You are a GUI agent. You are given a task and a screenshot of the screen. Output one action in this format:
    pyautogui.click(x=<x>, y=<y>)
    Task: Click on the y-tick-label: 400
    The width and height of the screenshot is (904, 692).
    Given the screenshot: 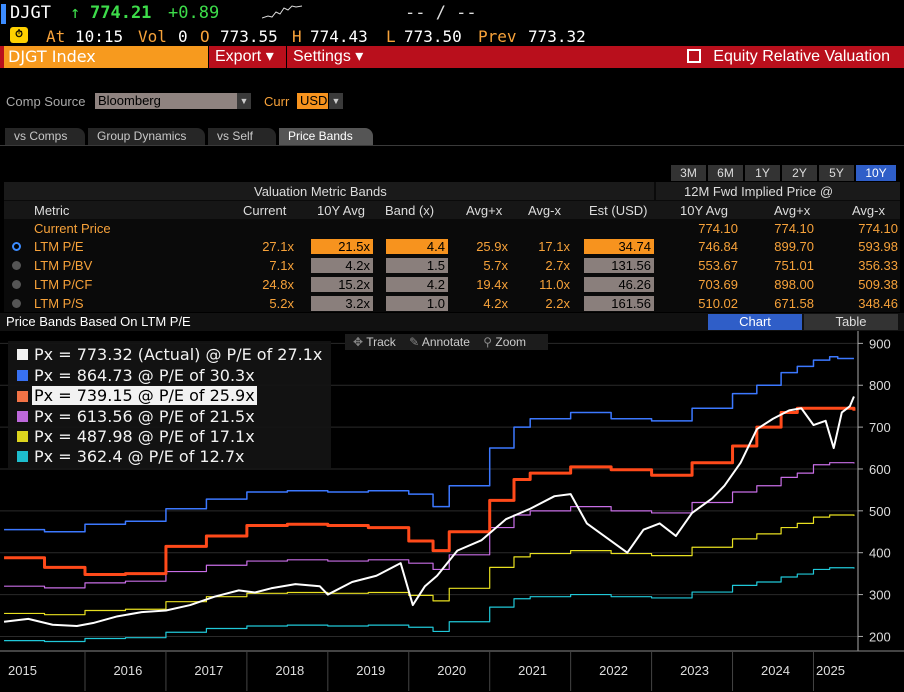 What is the action you would take?
    pyautogui.click(x=880, y=553)
    